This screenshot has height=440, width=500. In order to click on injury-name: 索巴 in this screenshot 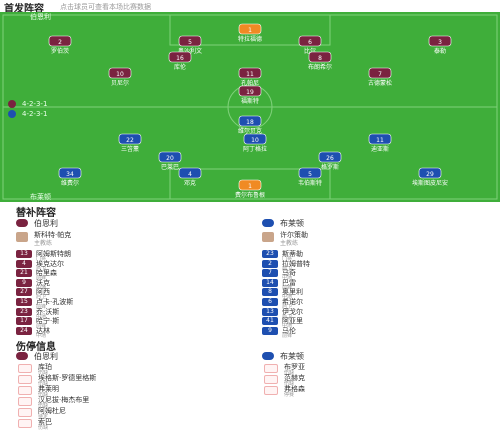, I will do `click(45, 422)`.